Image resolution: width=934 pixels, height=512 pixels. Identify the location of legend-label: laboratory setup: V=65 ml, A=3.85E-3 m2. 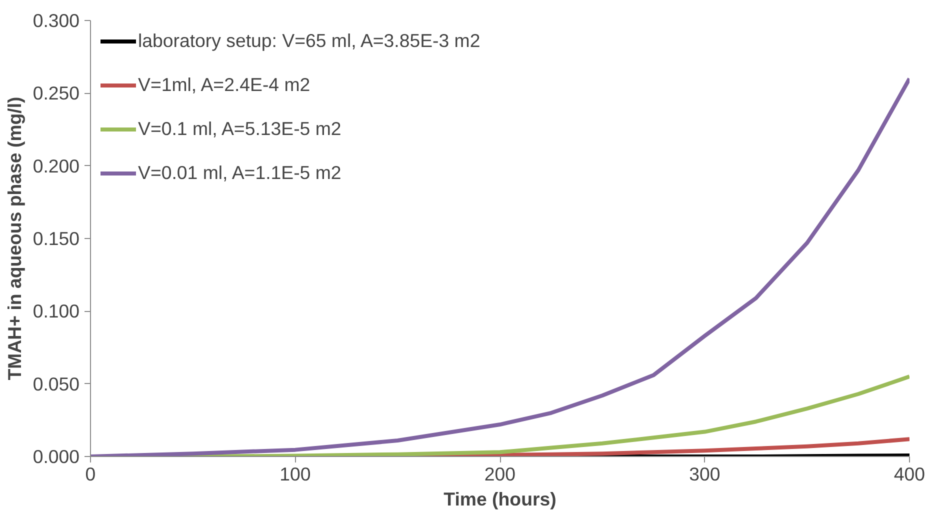
(309, 41).